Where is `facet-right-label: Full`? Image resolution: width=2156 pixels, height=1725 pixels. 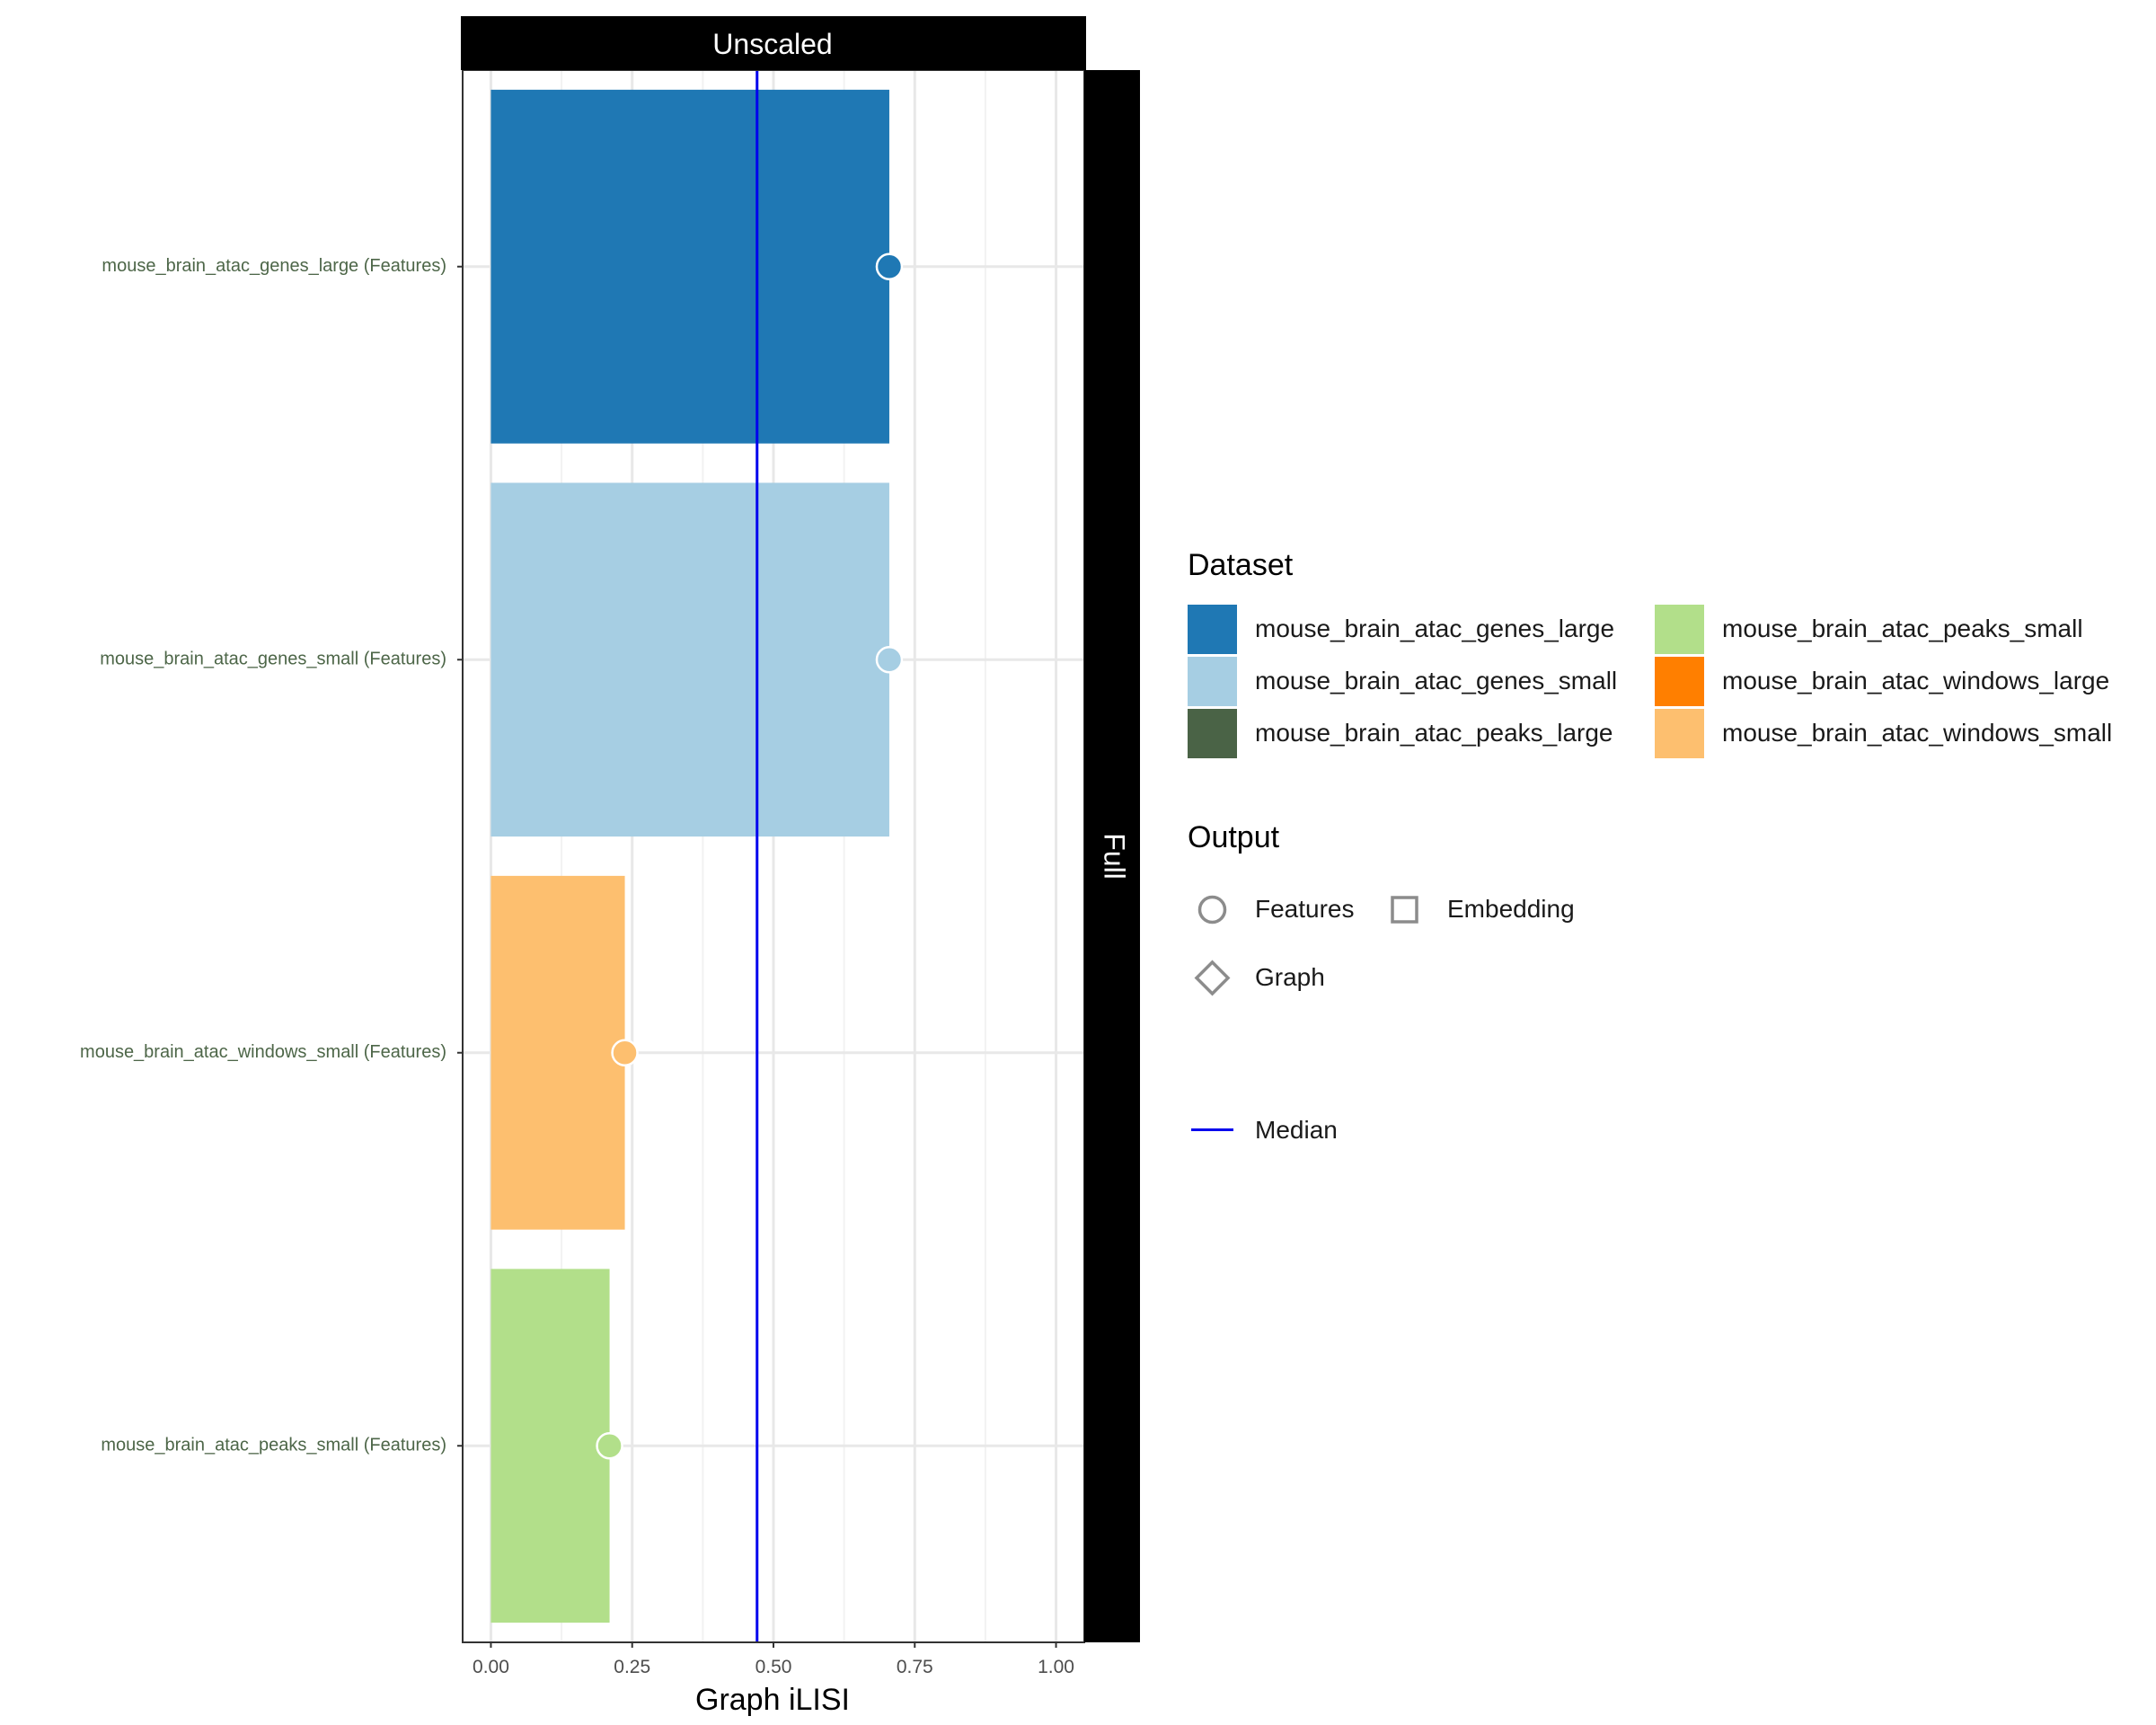 facet-right-label: Full is located at coordinates (1115, 856).